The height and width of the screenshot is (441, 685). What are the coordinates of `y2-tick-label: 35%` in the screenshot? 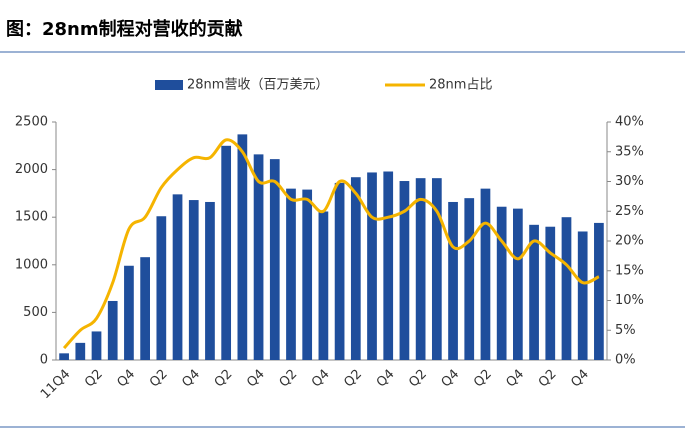 It's located at (629, 151).